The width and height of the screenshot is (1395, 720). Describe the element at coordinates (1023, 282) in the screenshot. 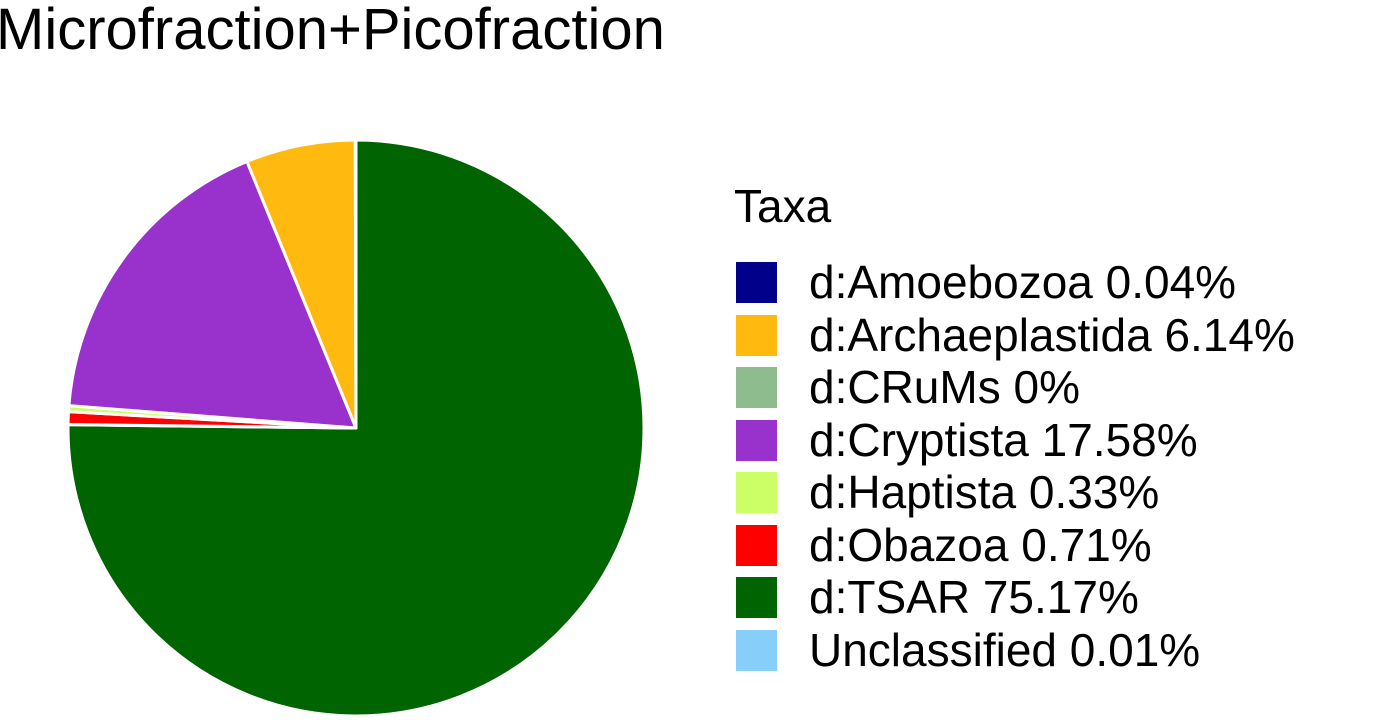

I see `legend-label: d:Amoebozoa 0.04%` at that location.